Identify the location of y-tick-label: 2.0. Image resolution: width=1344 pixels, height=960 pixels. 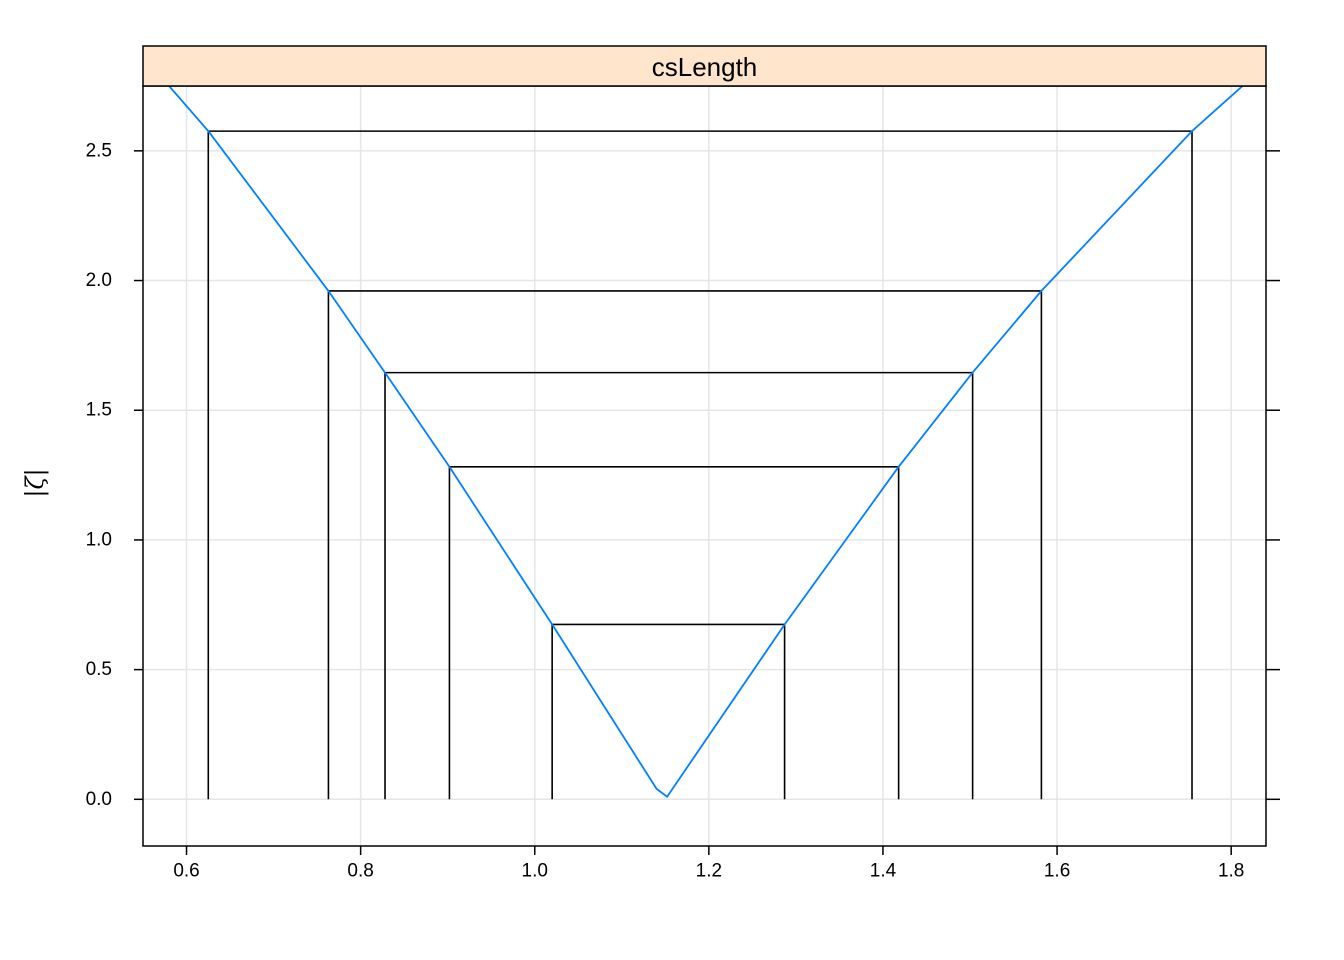
(99, 280).